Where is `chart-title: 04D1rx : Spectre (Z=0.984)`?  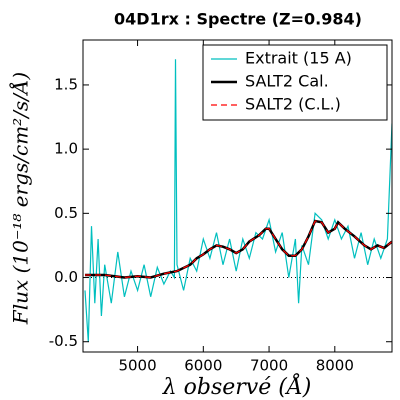
chart-title: 04D1rx : Spectre (Z=0.984) is located at coordinates (238, 19).